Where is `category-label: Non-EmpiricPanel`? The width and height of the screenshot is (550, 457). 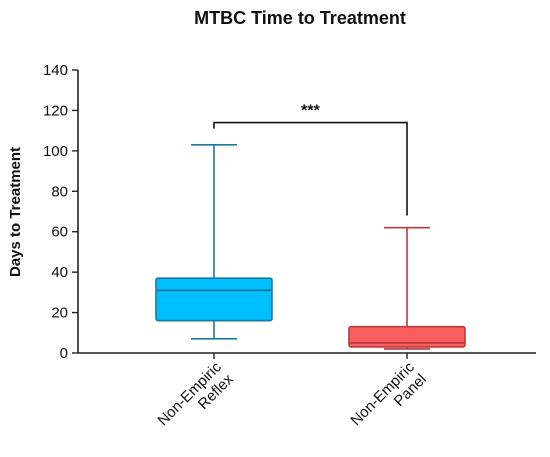
category-label: Non-EmpiricPanel is located at coordinates (388, 399).